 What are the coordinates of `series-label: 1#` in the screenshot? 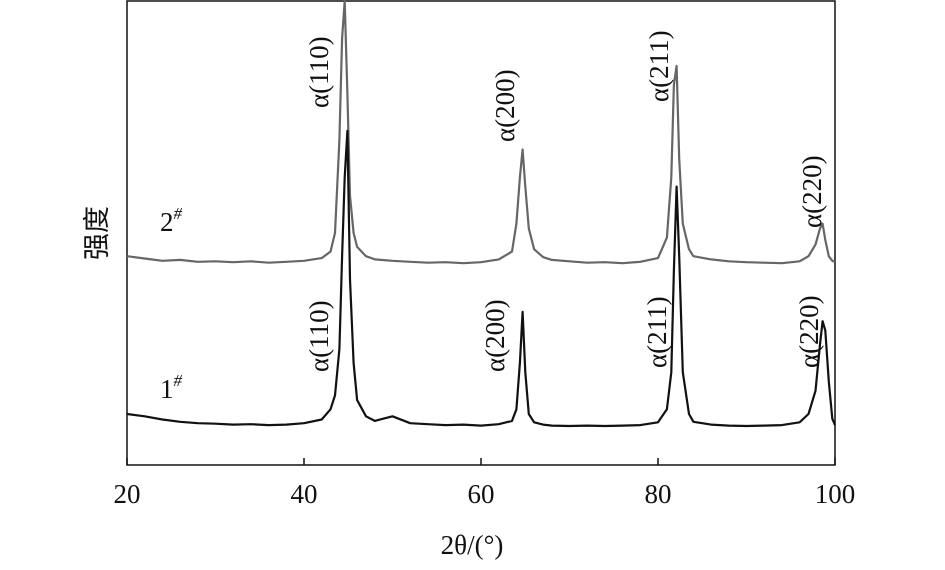 It's located at (171, 387).